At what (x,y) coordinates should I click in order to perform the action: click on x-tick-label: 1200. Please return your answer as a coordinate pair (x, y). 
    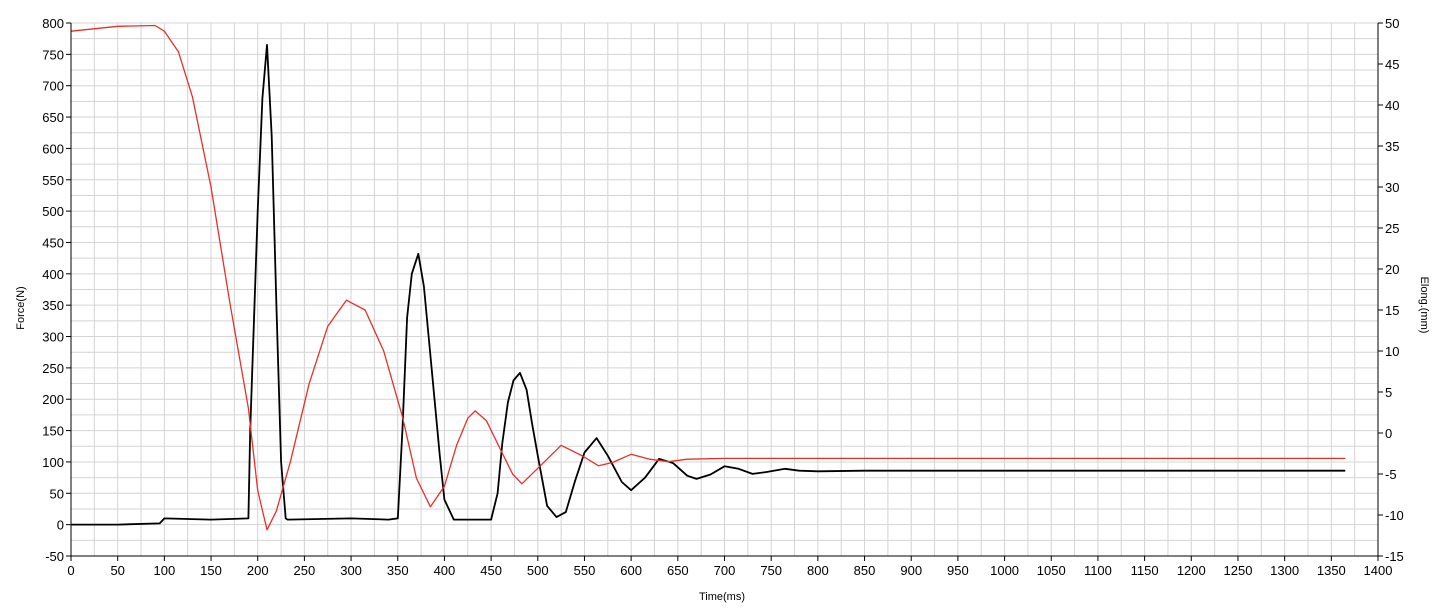
    Looking at the image, I should click on (1191, 570).